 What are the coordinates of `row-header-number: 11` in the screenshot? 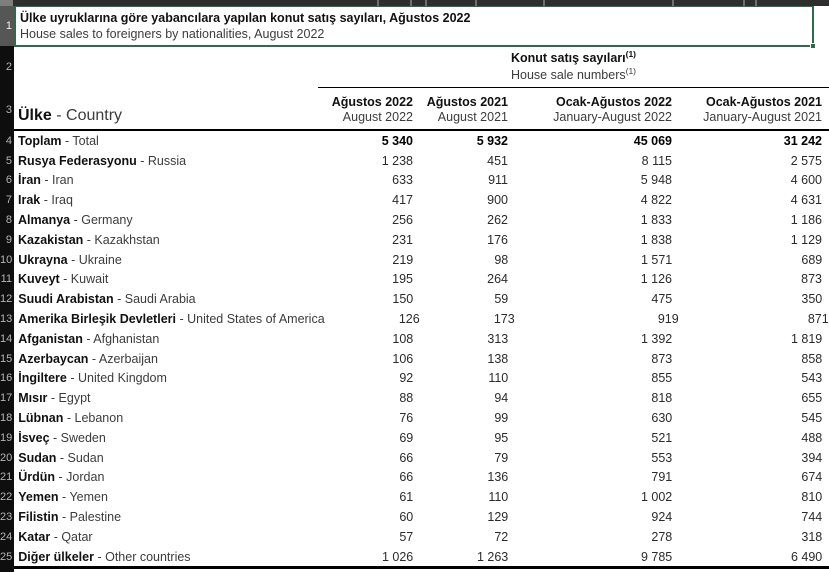 It's located at (6, 279).